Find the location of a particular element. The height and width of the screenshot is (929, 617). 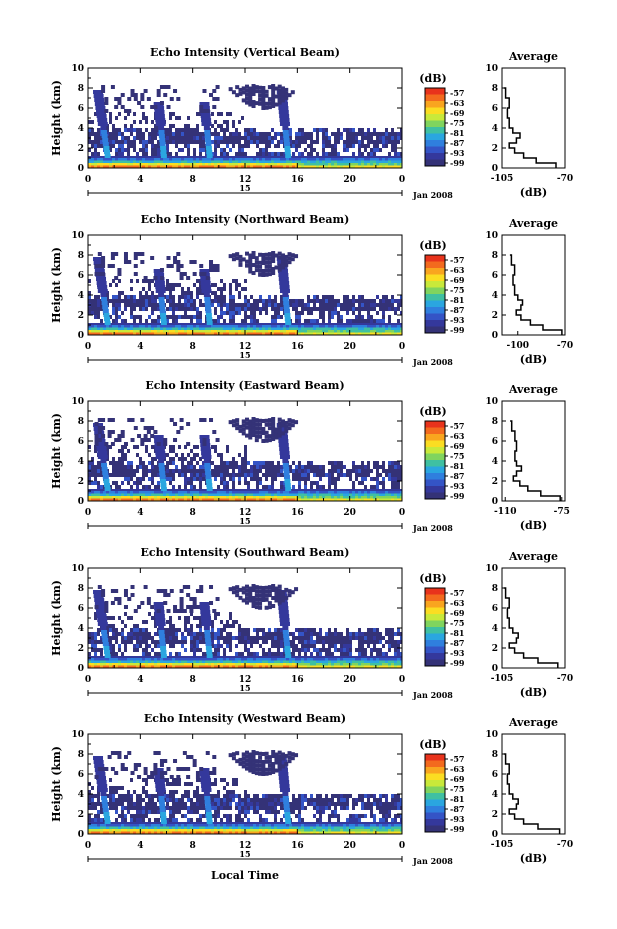

average-title: Average is located at coordinates (533, 223).